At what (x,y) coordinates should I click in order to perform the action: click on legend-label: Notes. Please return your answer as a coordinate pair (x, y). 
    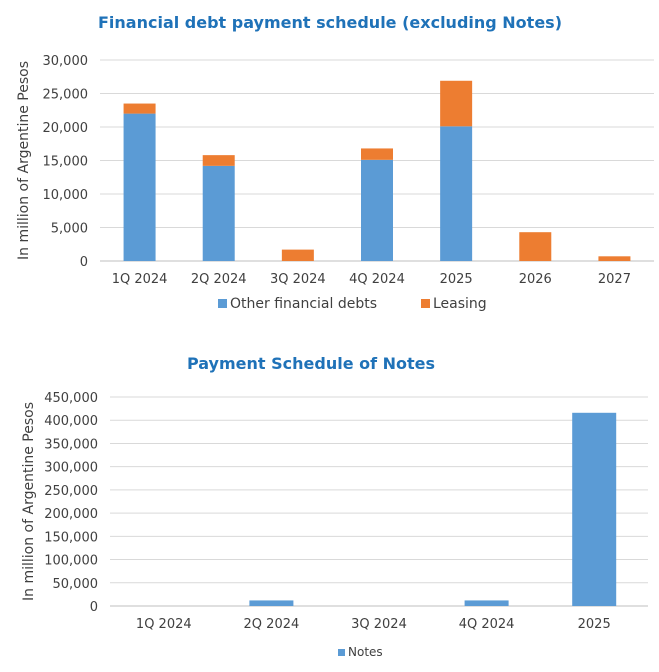
    Looking at the image, I should click on (365, 652).